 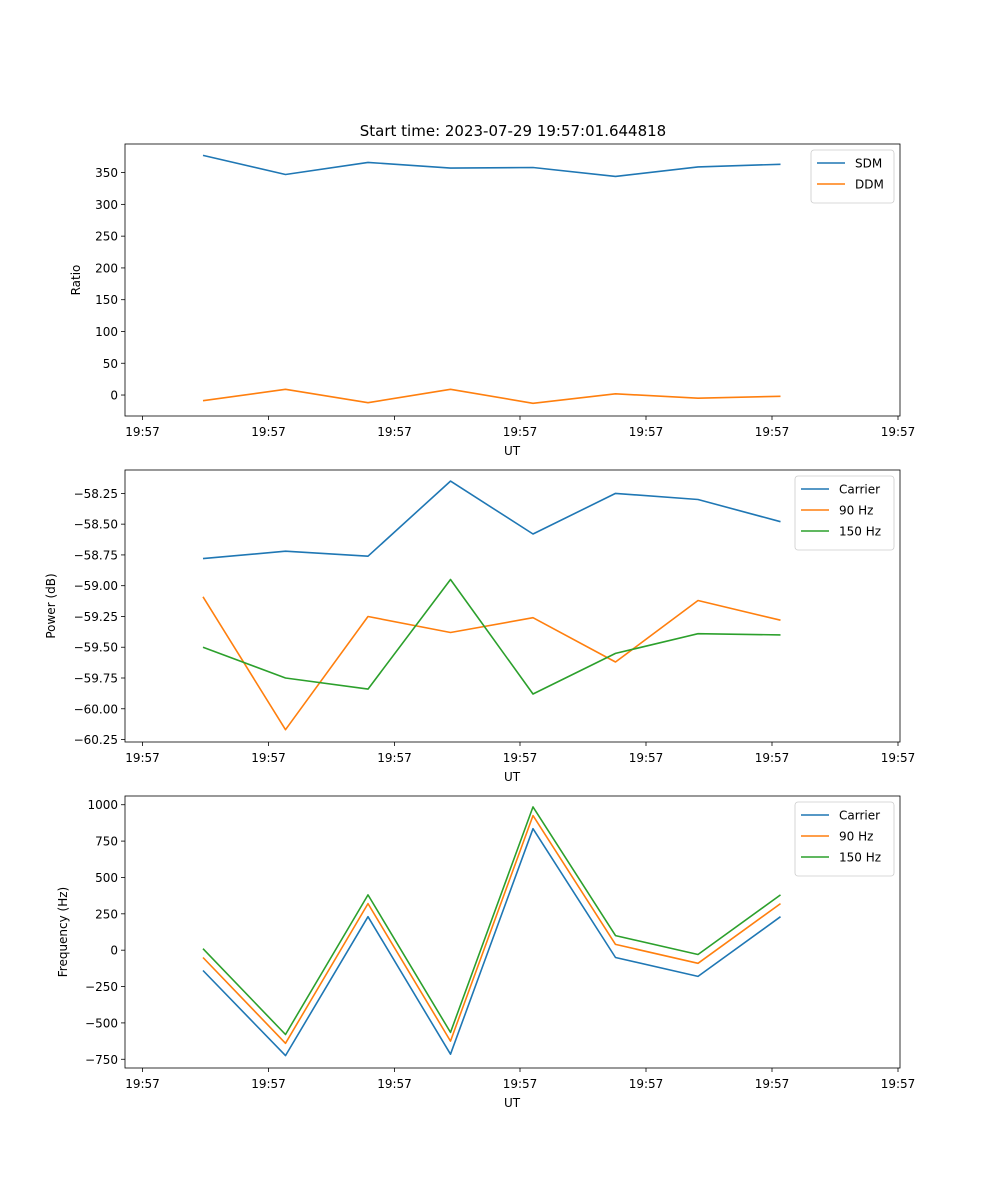 I want to click on y-tick-label: −59.00, so click(x=96, y=586).